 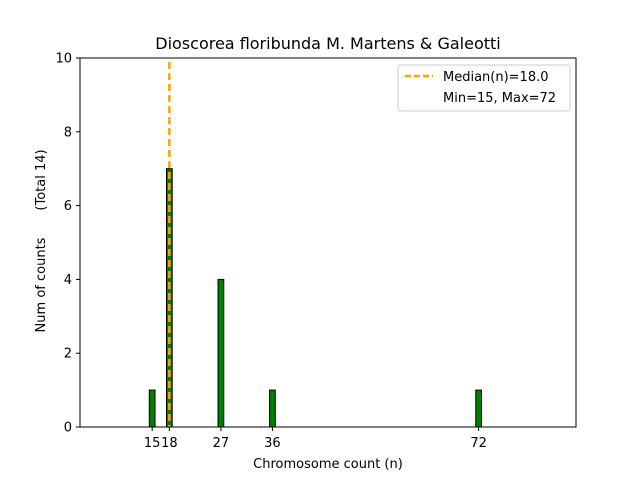 I want to click on x-axis-label: Chromosome count (n), so click(x=328, y=464).